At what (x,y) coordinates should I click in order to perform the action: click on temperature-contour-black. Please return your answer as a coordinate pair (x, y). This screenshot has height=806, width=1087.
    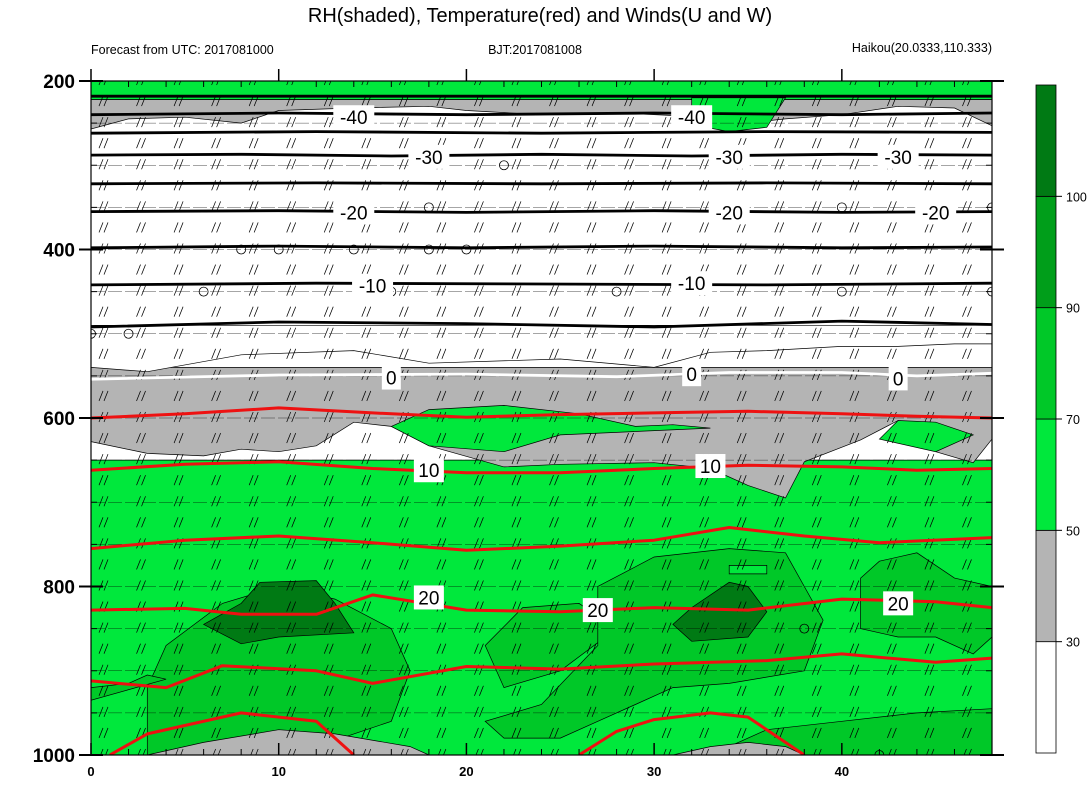
    Looking at the image, I should click on (541, 324).